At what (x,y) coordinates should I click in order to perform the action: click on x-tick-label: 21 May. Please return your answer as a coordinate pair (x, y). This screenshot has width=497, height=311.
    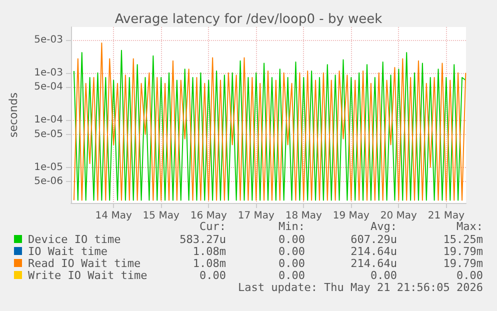
    Looking at the image, I should click on (446, 216).